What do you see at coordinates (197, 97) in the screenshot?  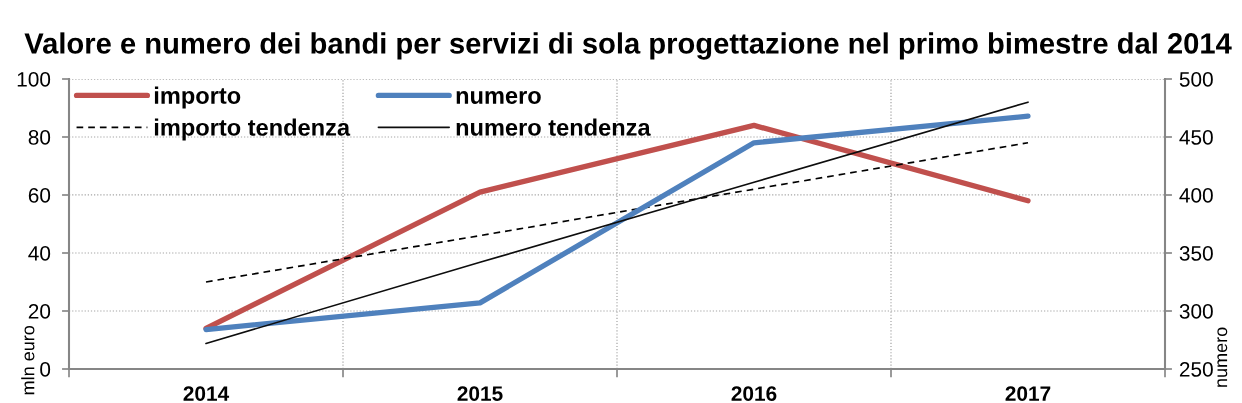 I see `legend-label: importo` at bounding box center [197, 97].